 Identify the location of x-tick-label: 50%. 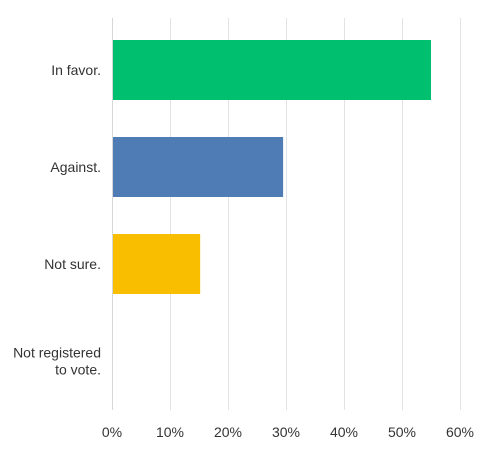
(402, 432).